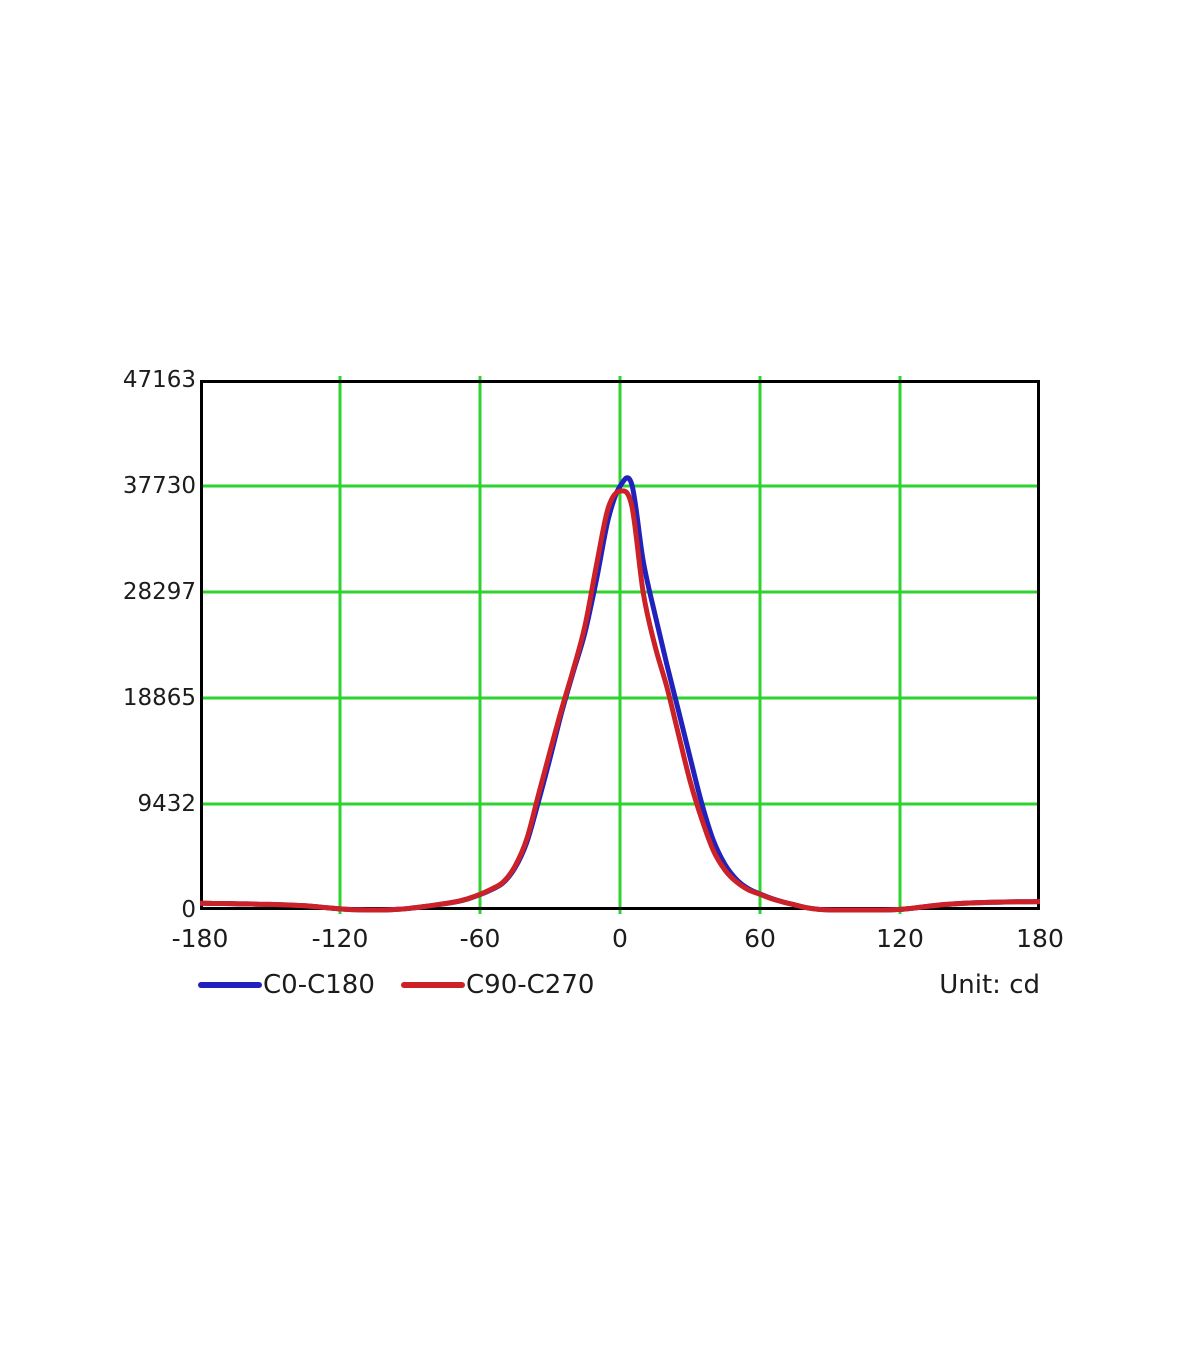 This screenshot has width=1200, height=1372. I want to click on x-tick-label: -60, so click(480, 938).